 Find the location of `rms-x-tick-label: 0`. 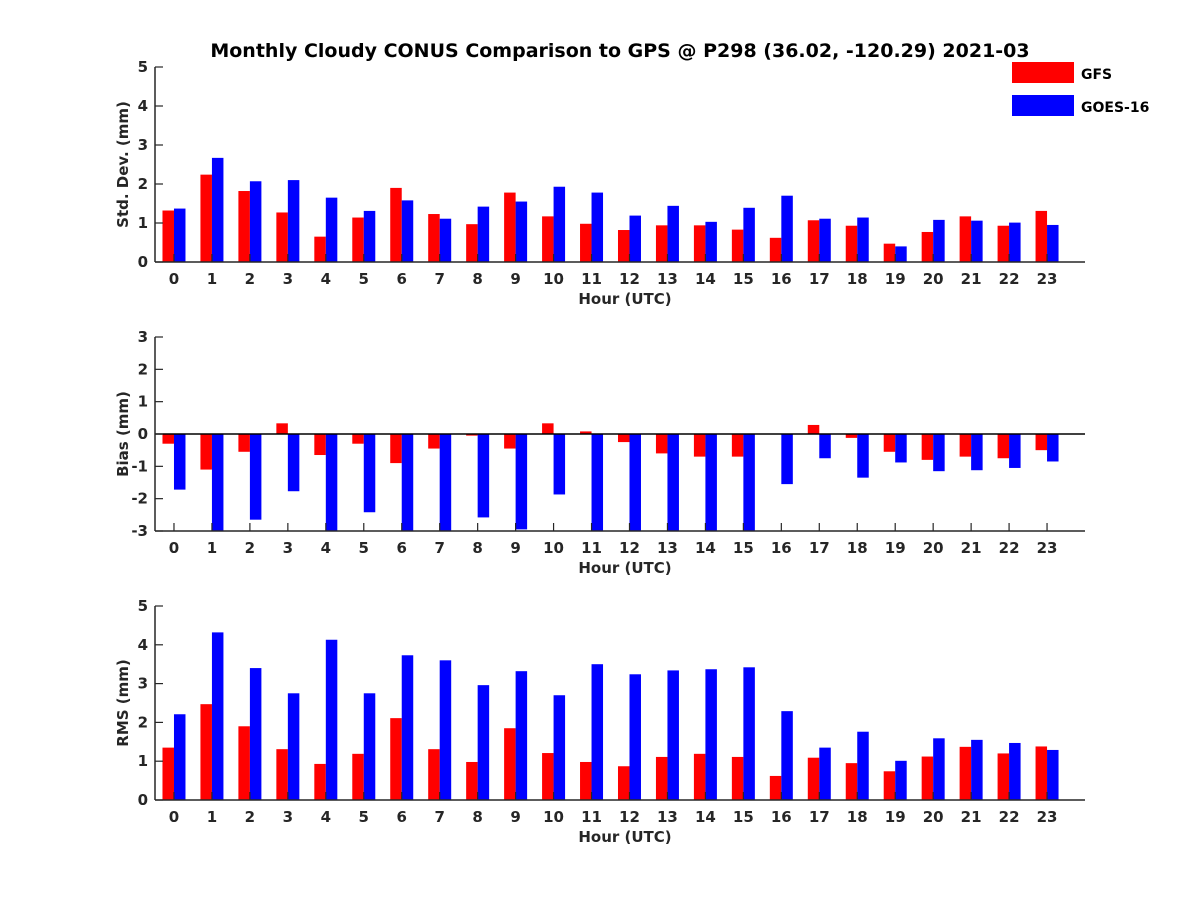

rms-x-tick-label: 0 is located at coordinates (174, 817).